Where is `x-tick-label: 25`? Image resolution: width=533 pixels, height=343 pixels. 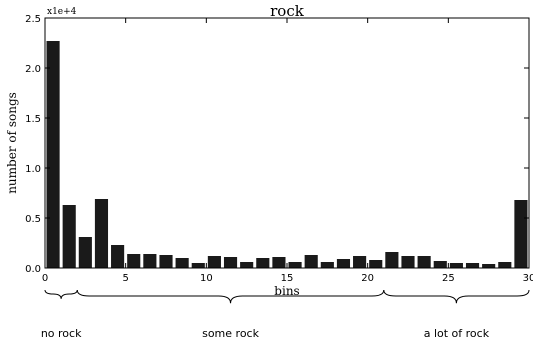 x-tick-label: 25 is located at coordinates (448, 278).